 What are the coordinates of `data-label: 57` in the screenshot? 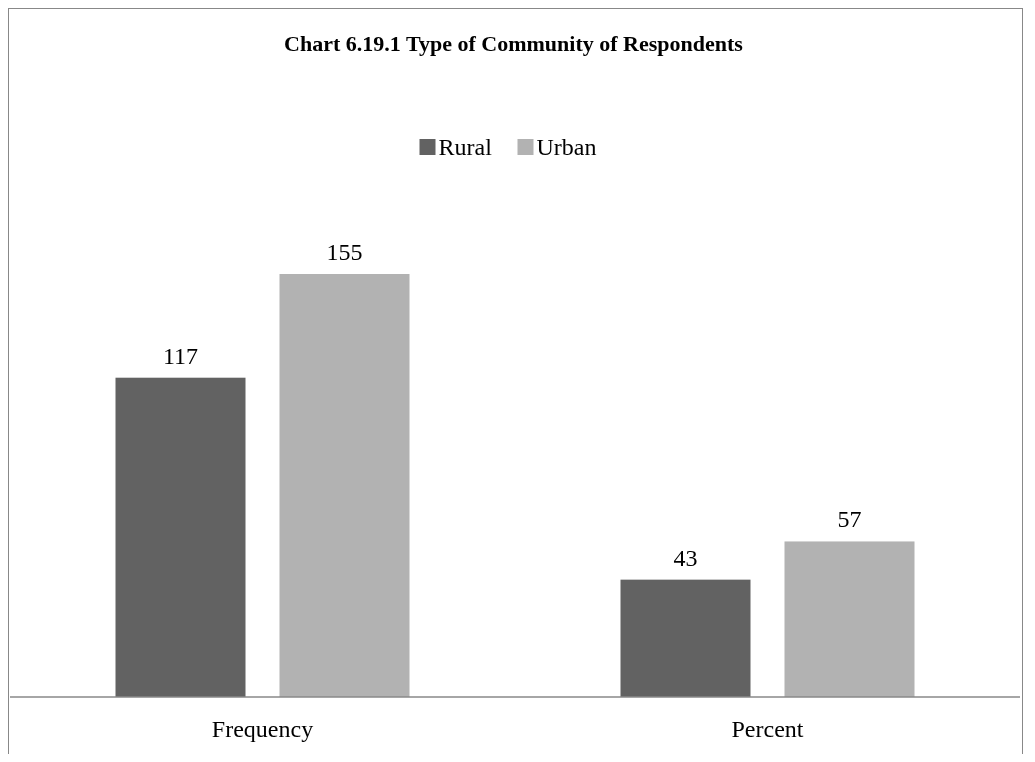 It's located at (849, 519).